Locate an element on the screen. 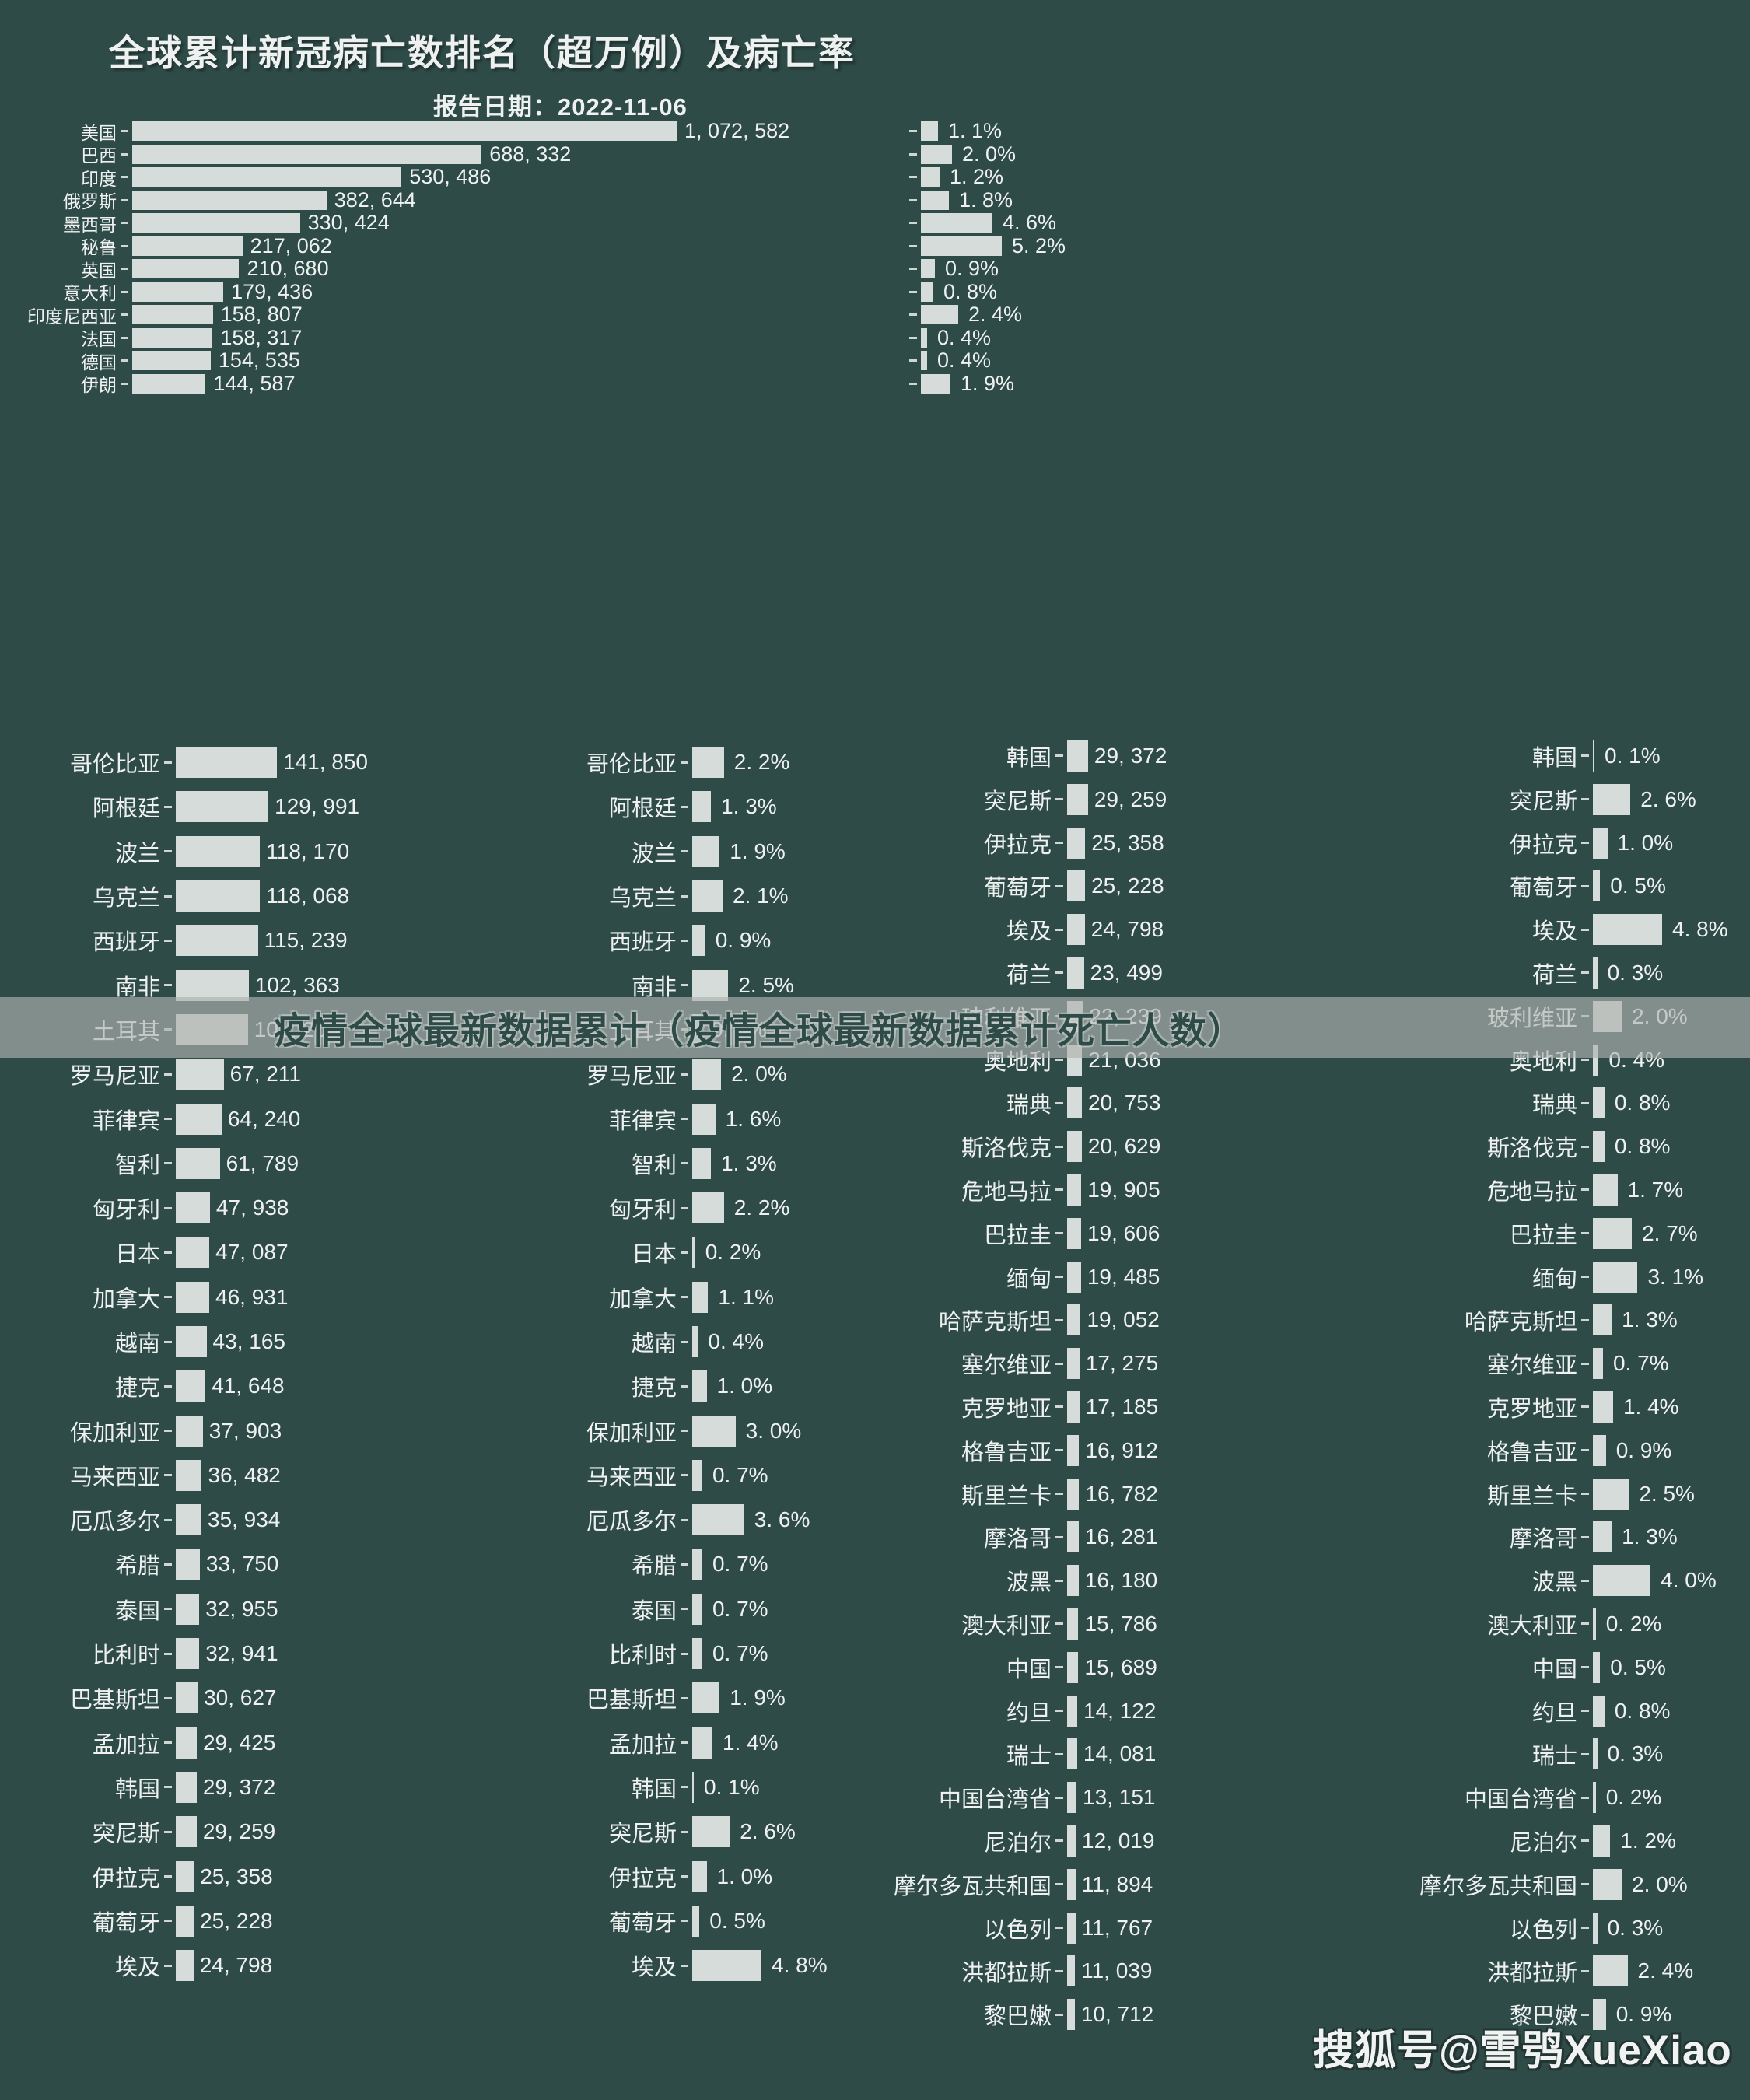 This screenshot has height=2100, width=1750. chart-row: 中国台湾省 13, 151 is located at coordinates (1008, 1798).